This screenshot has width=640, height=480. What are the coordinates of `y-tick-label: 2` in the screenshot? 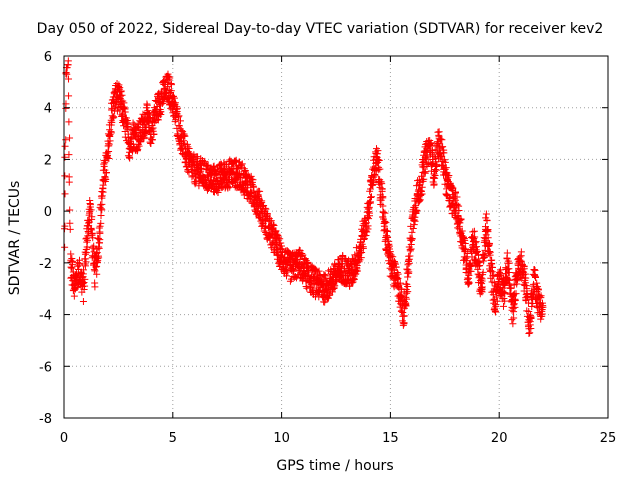 It's located at (48, 160).